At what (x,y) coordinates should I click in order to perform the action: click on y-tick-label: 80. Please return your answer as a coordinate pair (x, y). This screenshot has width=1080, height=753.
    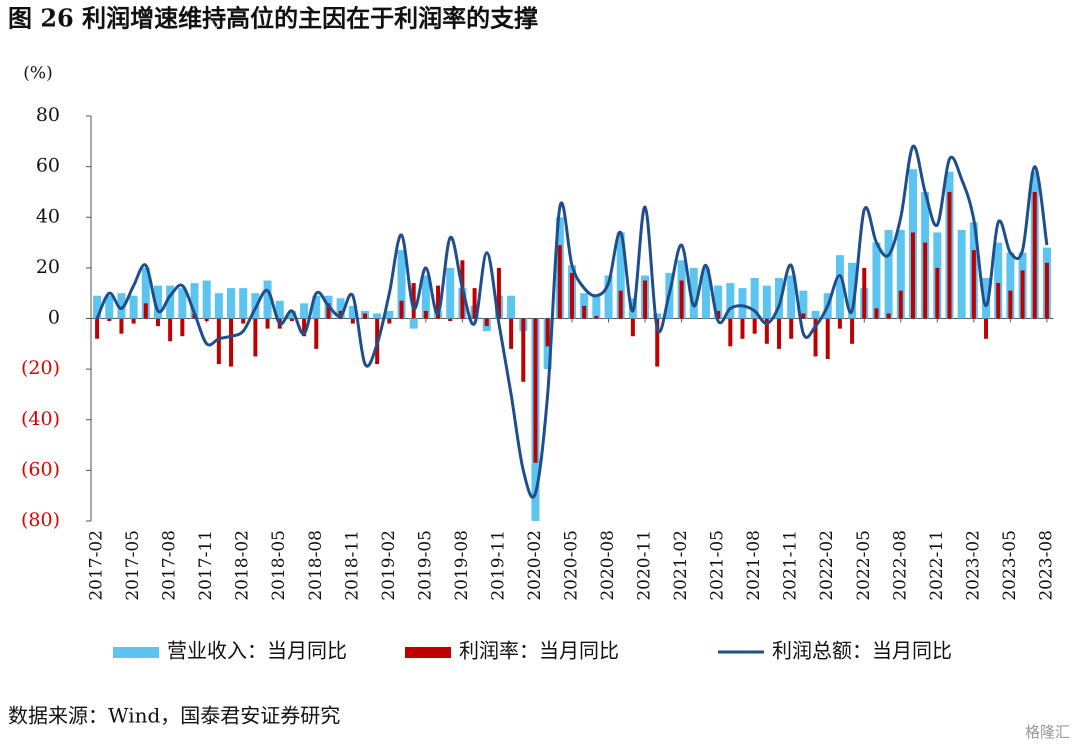
    Looking at the image, I should click on (48, 115).